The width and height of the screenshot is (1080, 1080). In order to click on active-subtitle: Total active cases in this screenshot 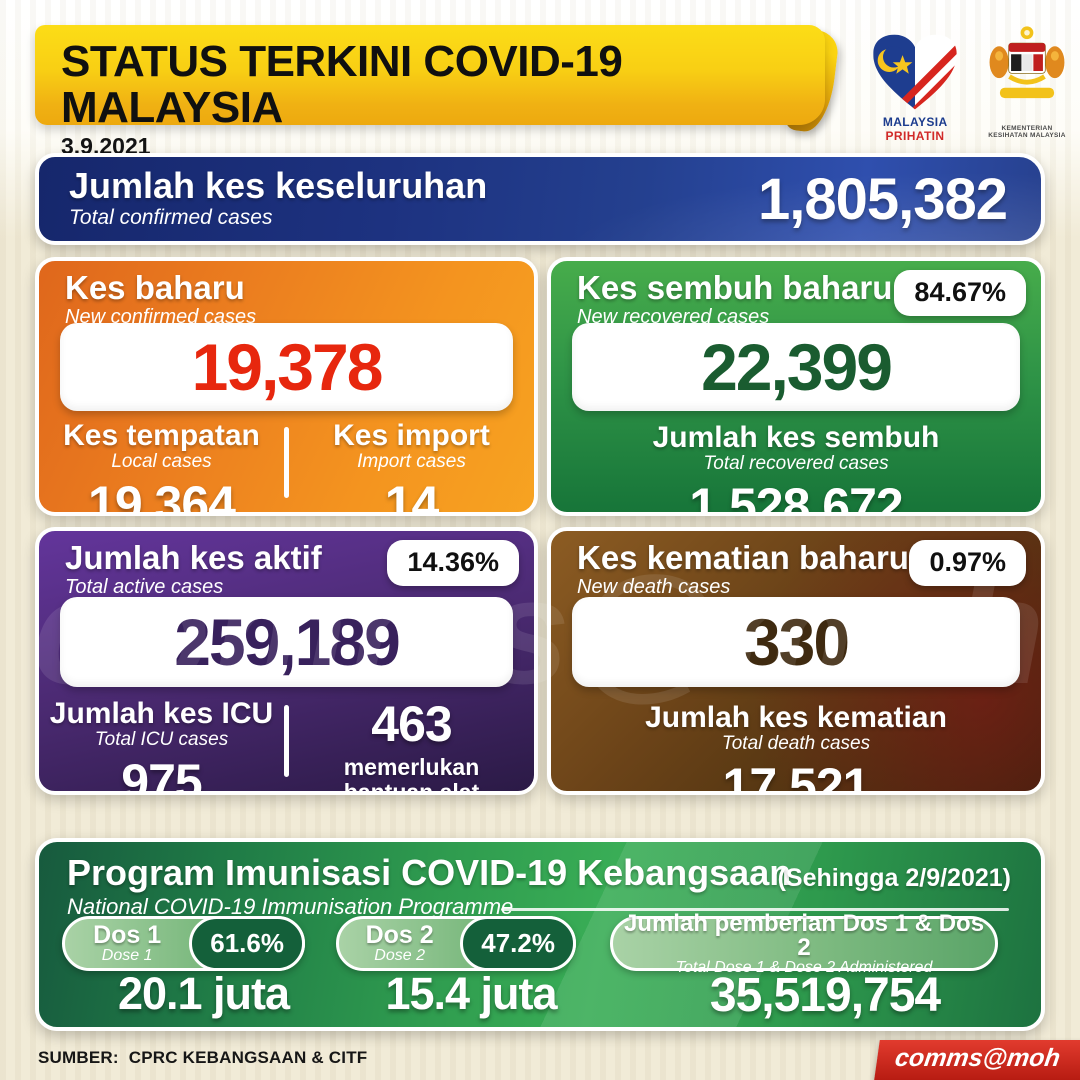, I will do `click(144, 586)`.